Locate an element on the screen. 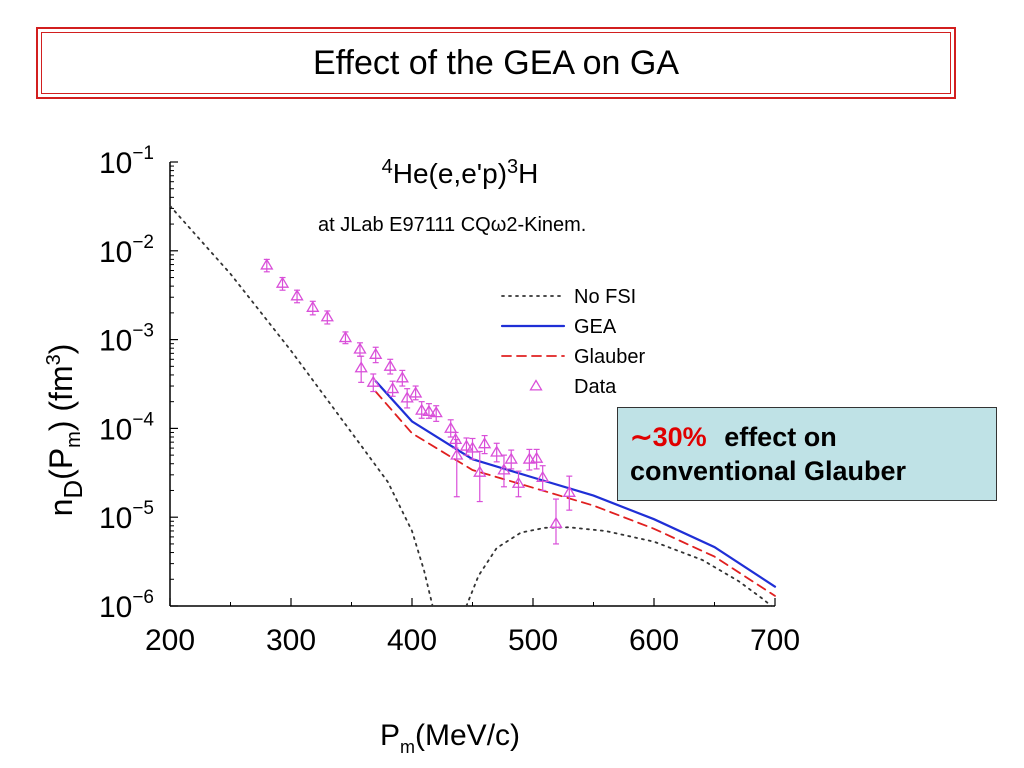 The height and width of the screenshot is (768, 1024). chart-title-reaction: He(e,e'p) is located at coordinates (450, 173).